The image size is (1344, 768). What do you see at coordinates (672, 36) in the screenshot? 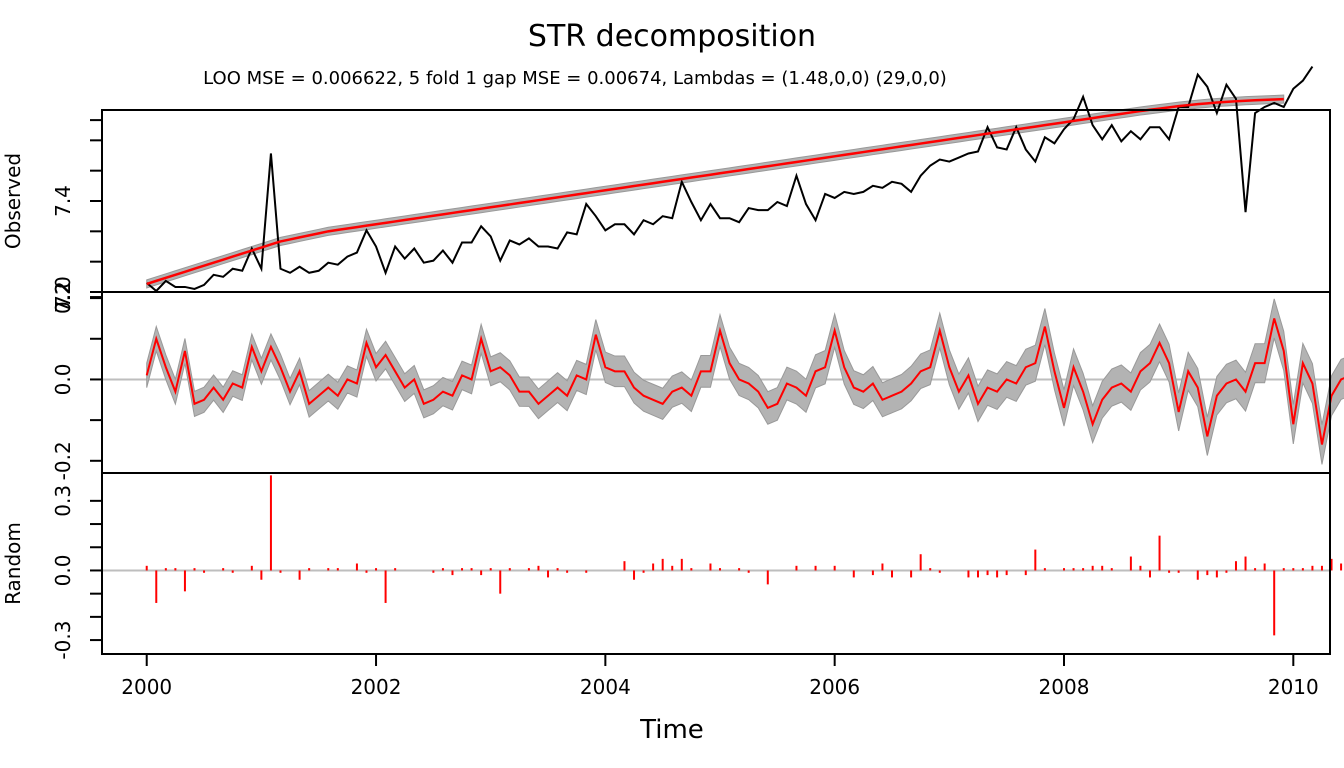
I see `chart-title: STR decomposition` at bounding box center [672, 36].